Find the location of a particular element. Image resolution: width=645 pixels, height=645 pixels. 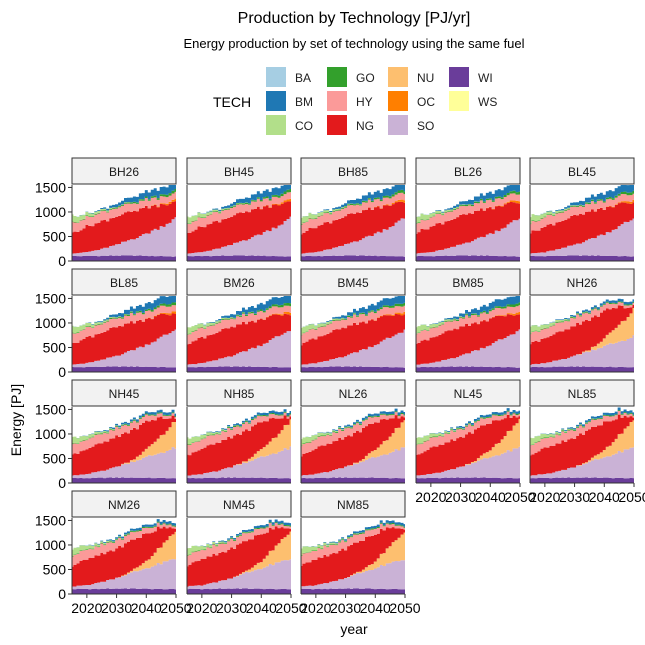

y-tick-label: 500 is located at coordinates (55, 458).